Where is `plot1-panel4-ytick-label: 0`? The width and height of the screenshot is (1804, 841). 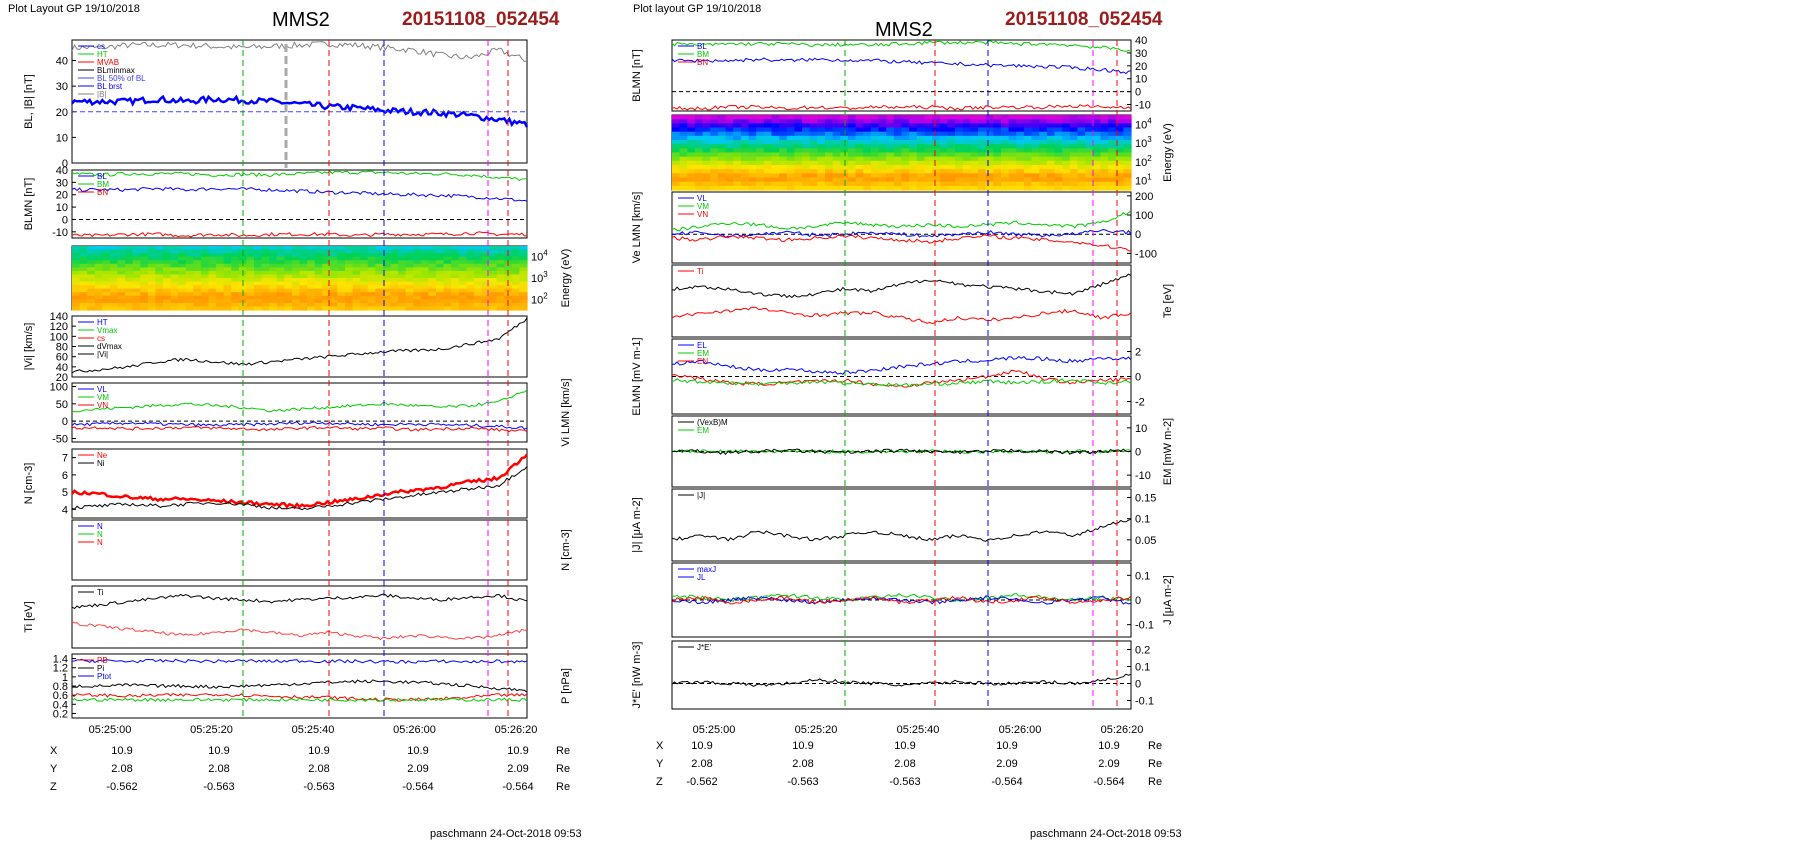
plot1-panel4-ytick-label: 0 is located at coordinates (1138, 378).